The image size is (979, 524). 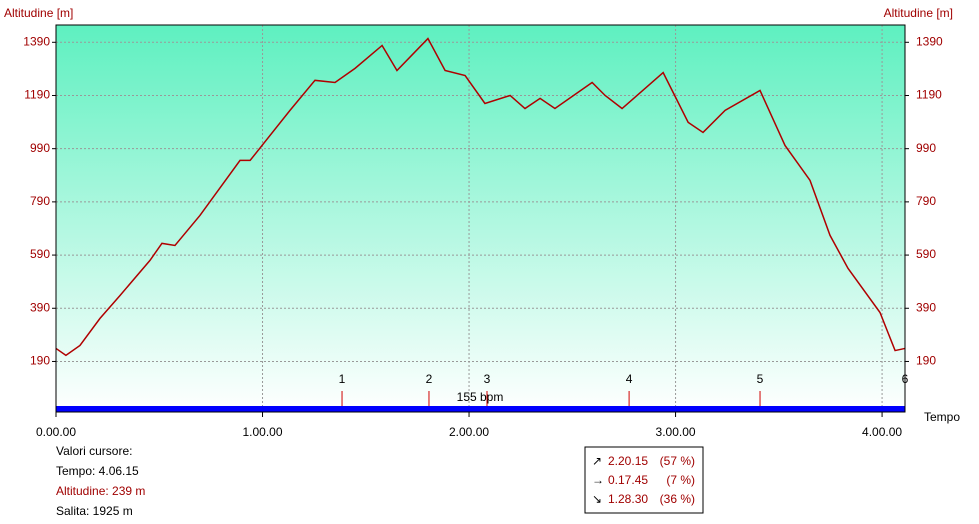 What do you see at coordinates (926, 307) in the screenshot?
I see `y2-tick-label: 390` at bounding box center [926, 307].